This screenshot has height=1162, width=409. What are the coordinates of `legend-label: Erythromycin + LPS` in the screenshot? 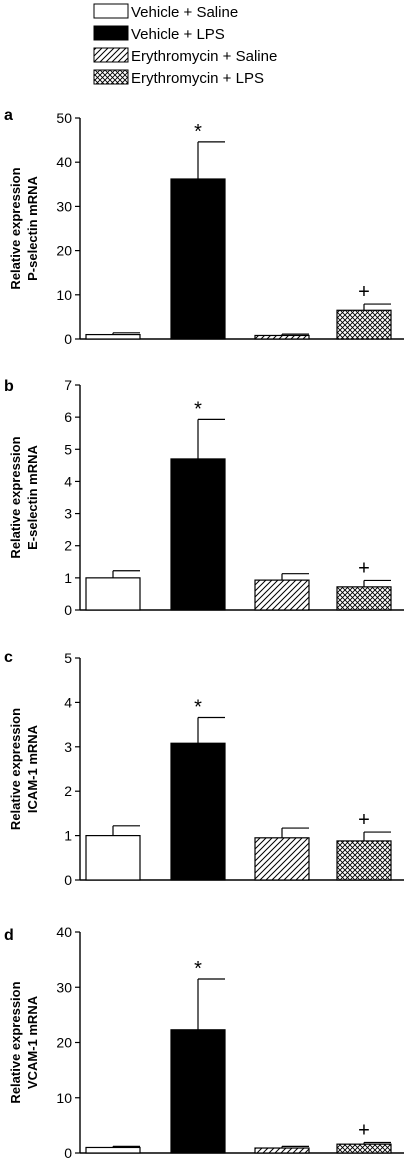 It's located at (197, 78).